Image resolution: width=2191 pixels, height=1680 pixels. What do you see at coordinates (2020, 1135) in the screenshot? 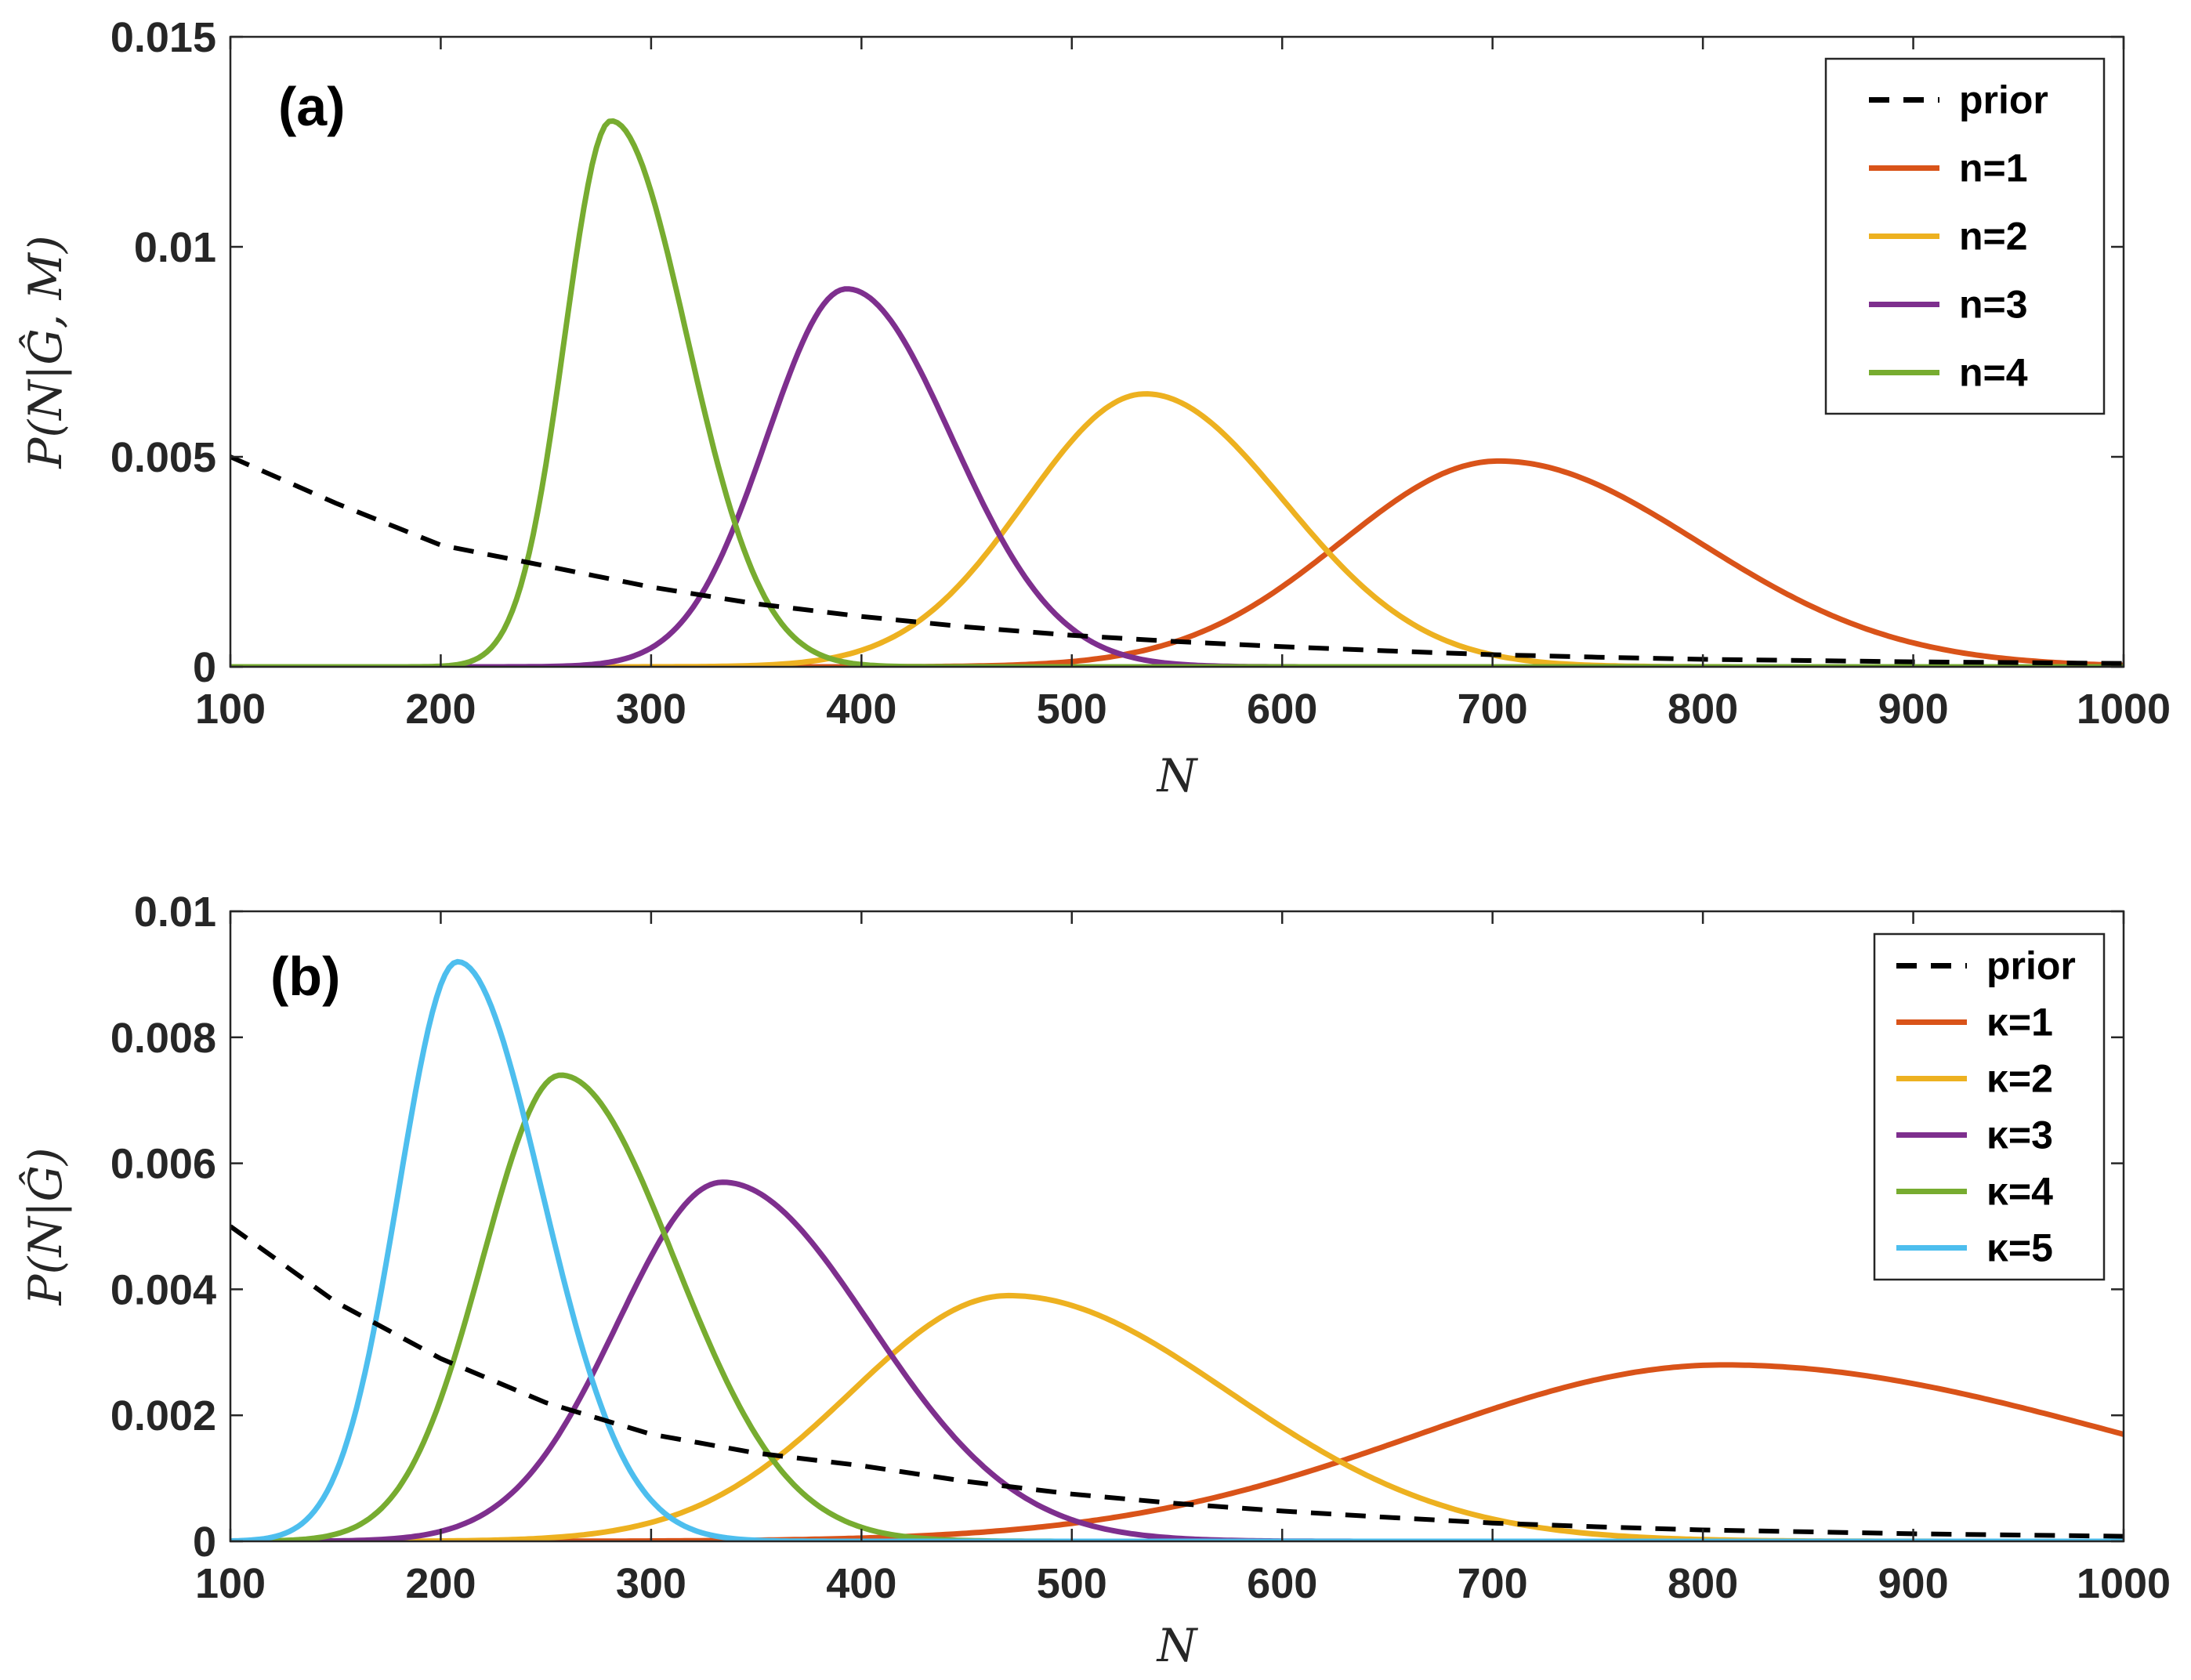
I see `legend-label: κ=3` at bounding box center [2020, 1135].